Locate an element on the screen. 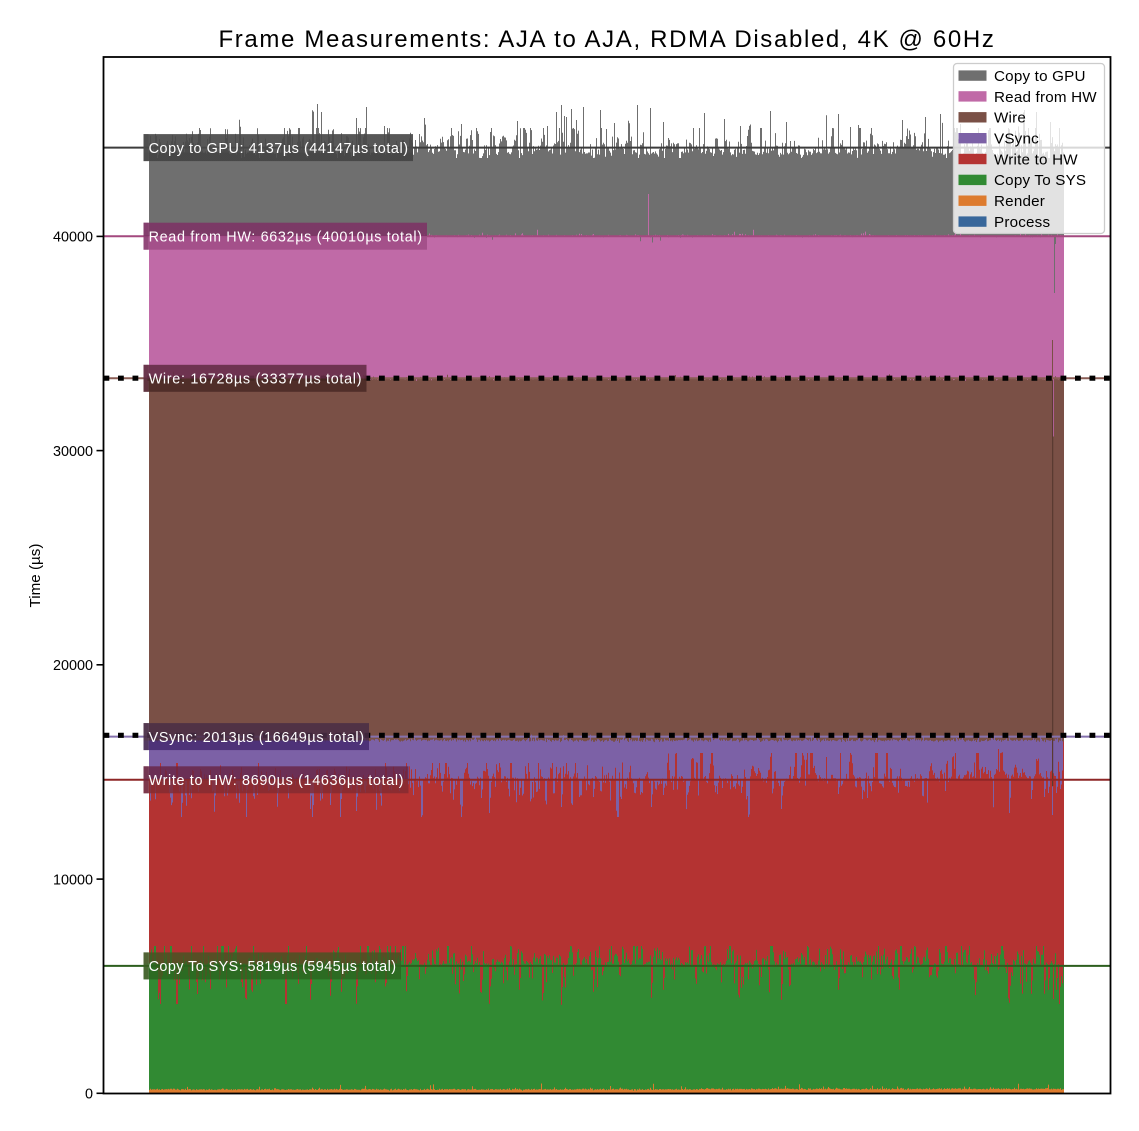 The height and width of the screenshot is (1131, 1139). svg-text: 10000 is located at coordinates (73, 880).